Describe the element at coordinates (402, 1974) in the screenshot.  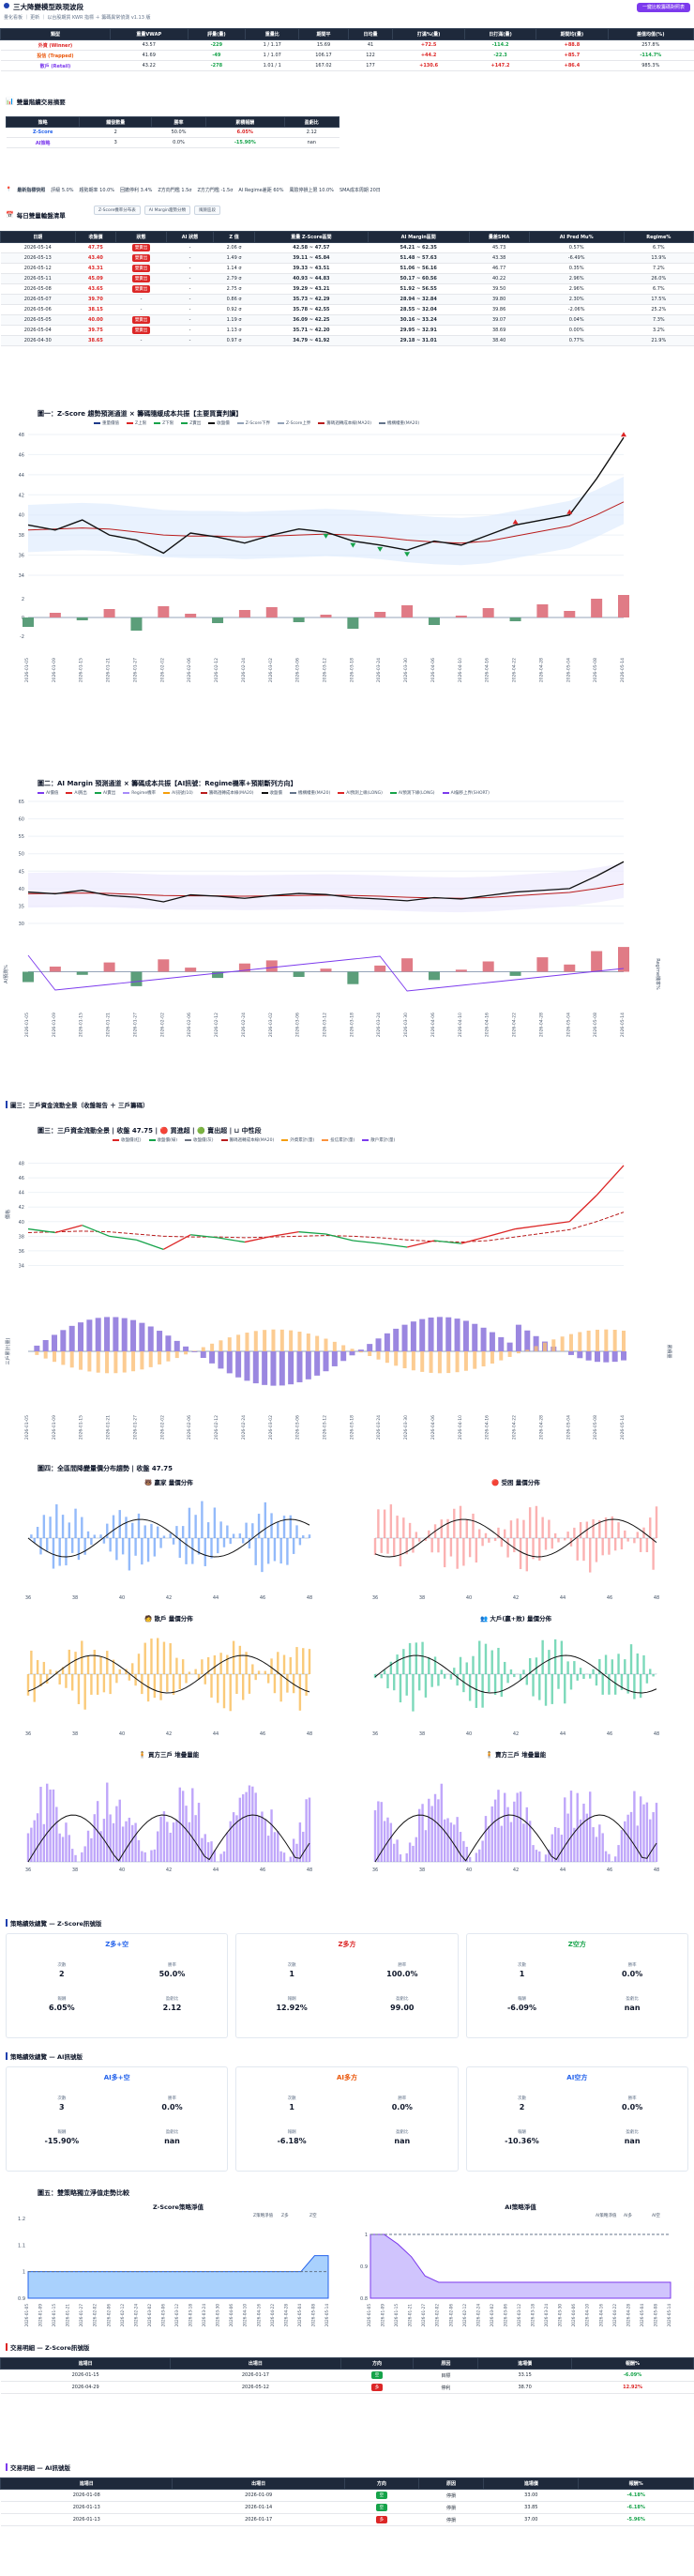
I see `stat-value: 100.0%` at that location.